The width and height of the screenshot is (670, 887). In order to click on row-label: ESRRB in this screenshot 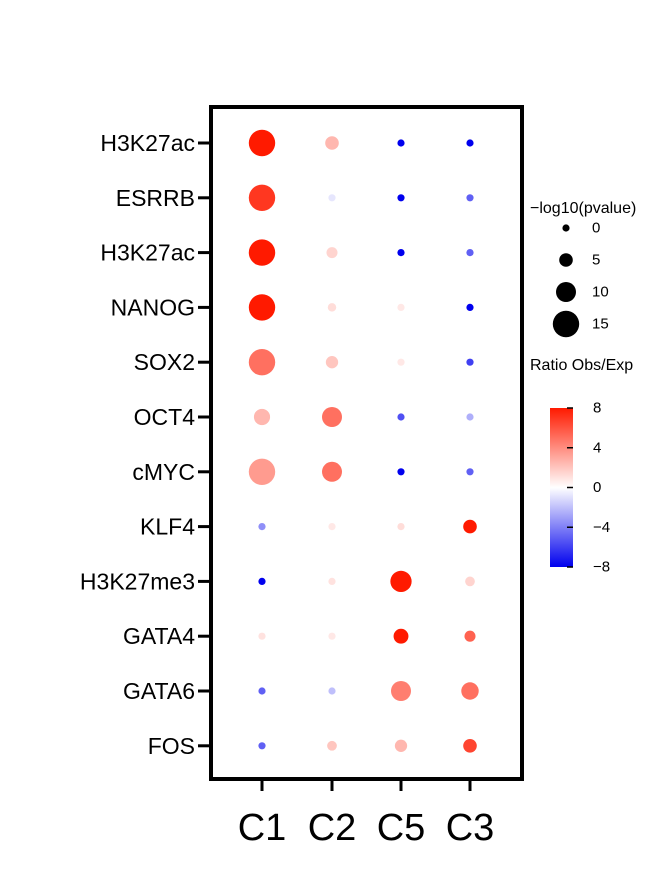, I will do `click(155, 198)`.